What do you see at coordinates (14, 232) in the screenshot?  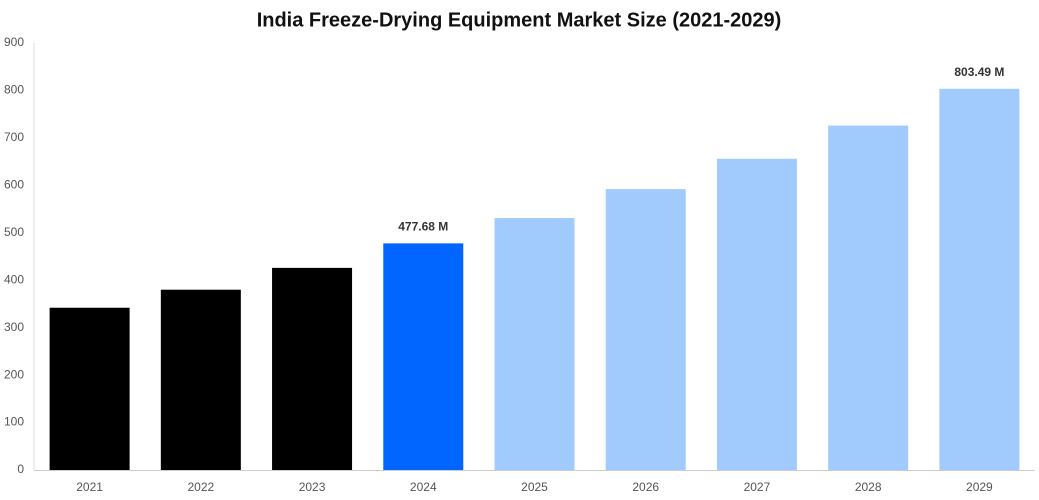 I see `y-tick-label: 500` at bounding box center [14, 232].